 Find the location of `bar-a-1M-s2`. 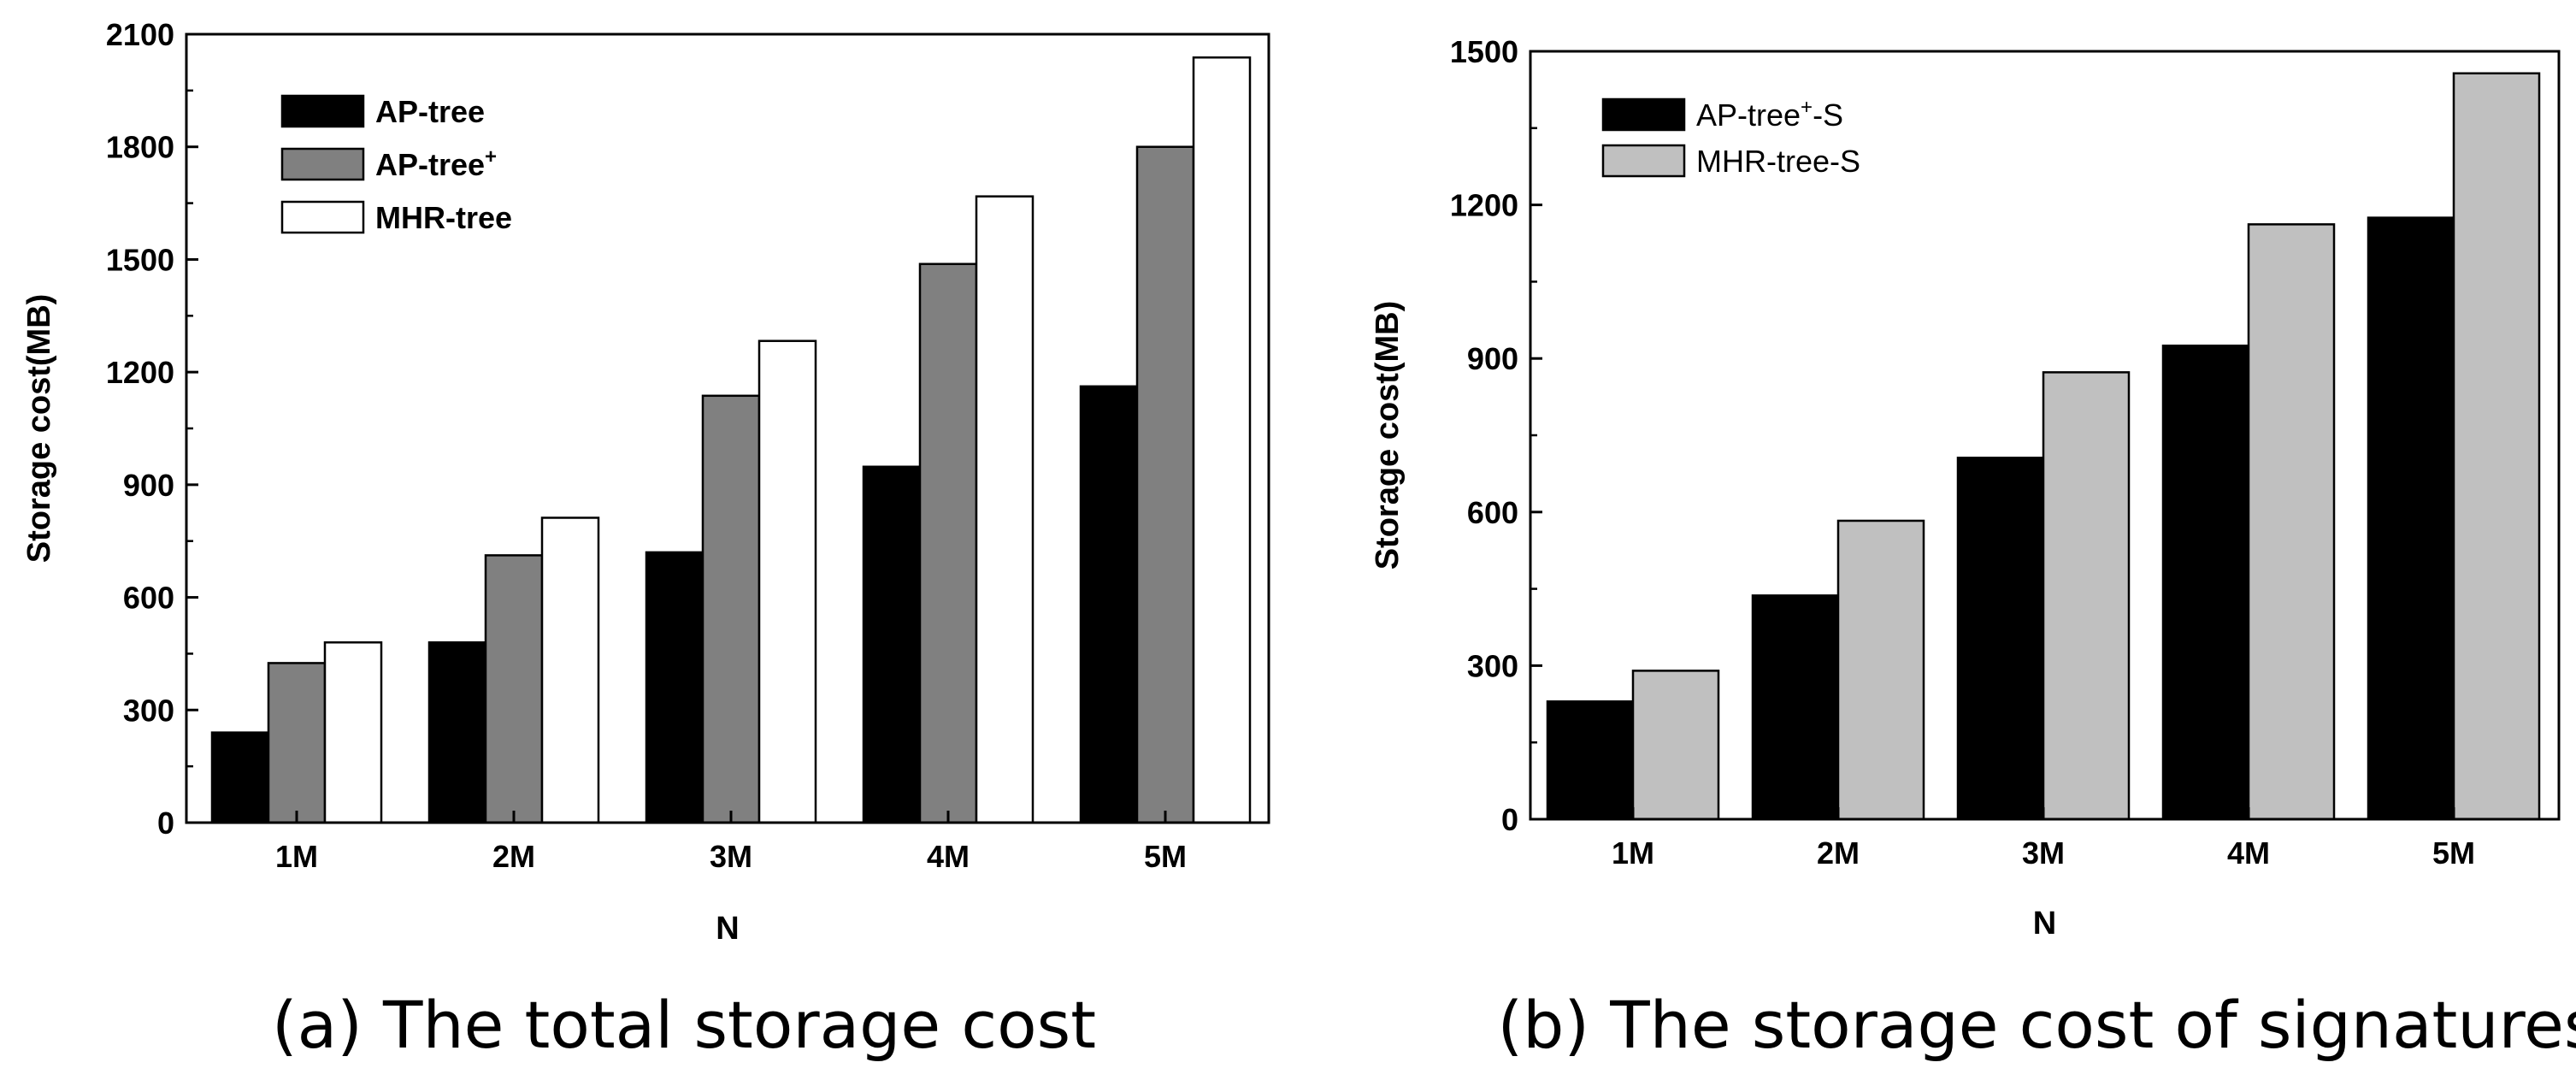

bar-a-1M-s2 is located at coordinates (353, 732).